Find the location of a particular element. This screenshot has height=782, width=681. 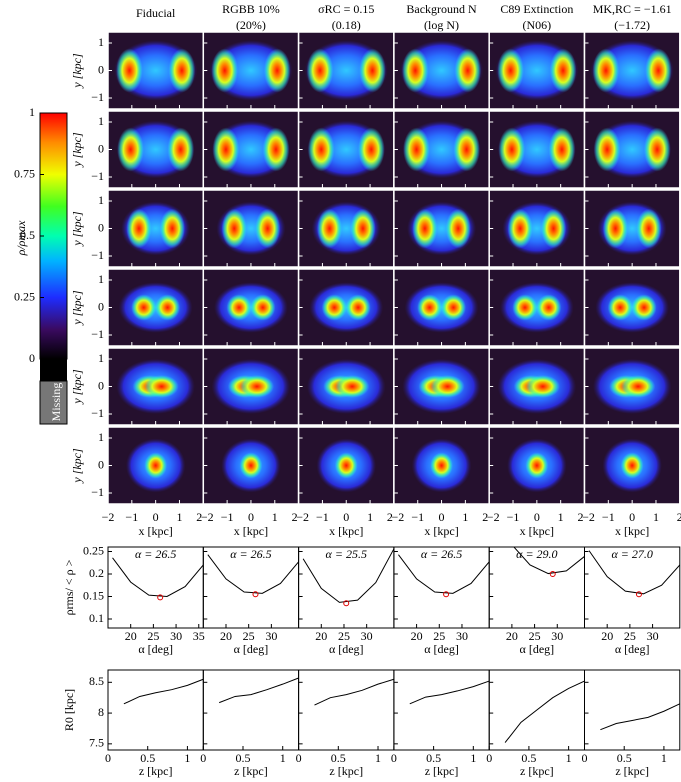

colorbar-tick-label: 0 is located at coordinates (32, 358).